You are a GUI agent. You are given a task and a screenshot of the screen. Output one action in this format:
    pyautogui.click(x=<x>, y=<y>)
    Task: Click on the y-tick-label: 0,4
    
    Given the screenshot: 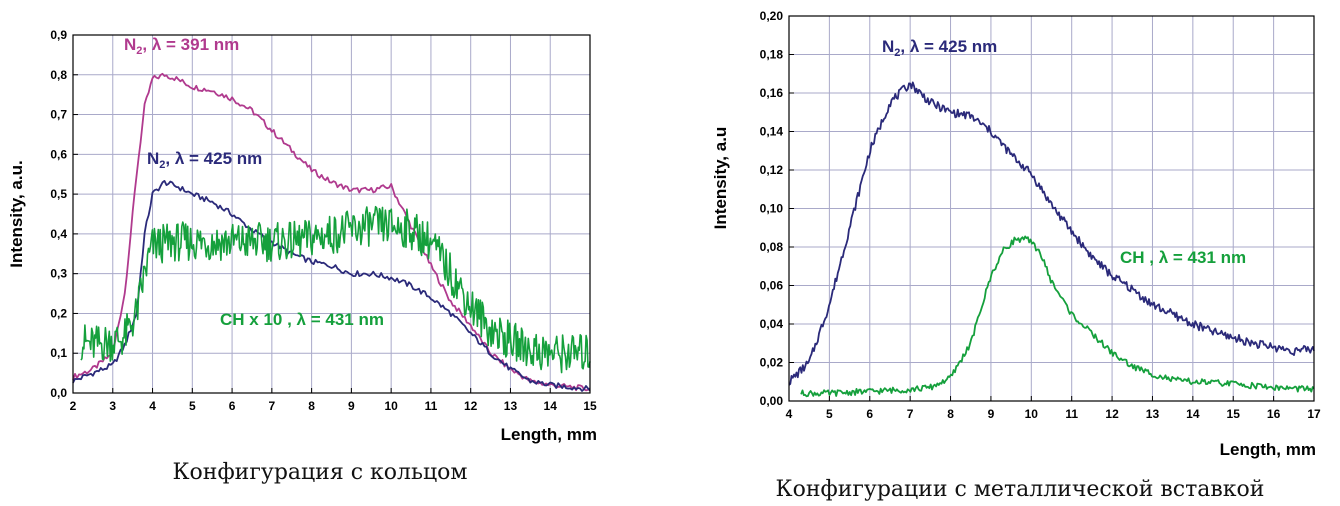 What is the action you would take?
    pyautogui.click(x=58, y=234)
    